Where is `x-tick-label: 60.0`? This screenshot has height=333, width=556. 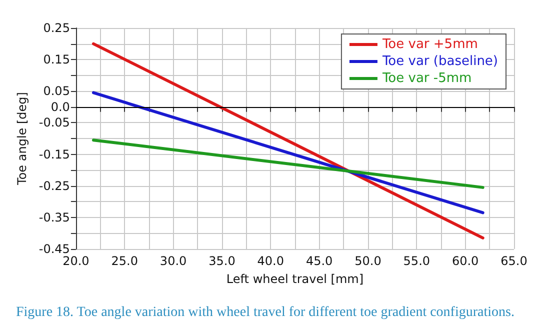
x-tick-label: 60.0 is located at coordinates (465, 261).